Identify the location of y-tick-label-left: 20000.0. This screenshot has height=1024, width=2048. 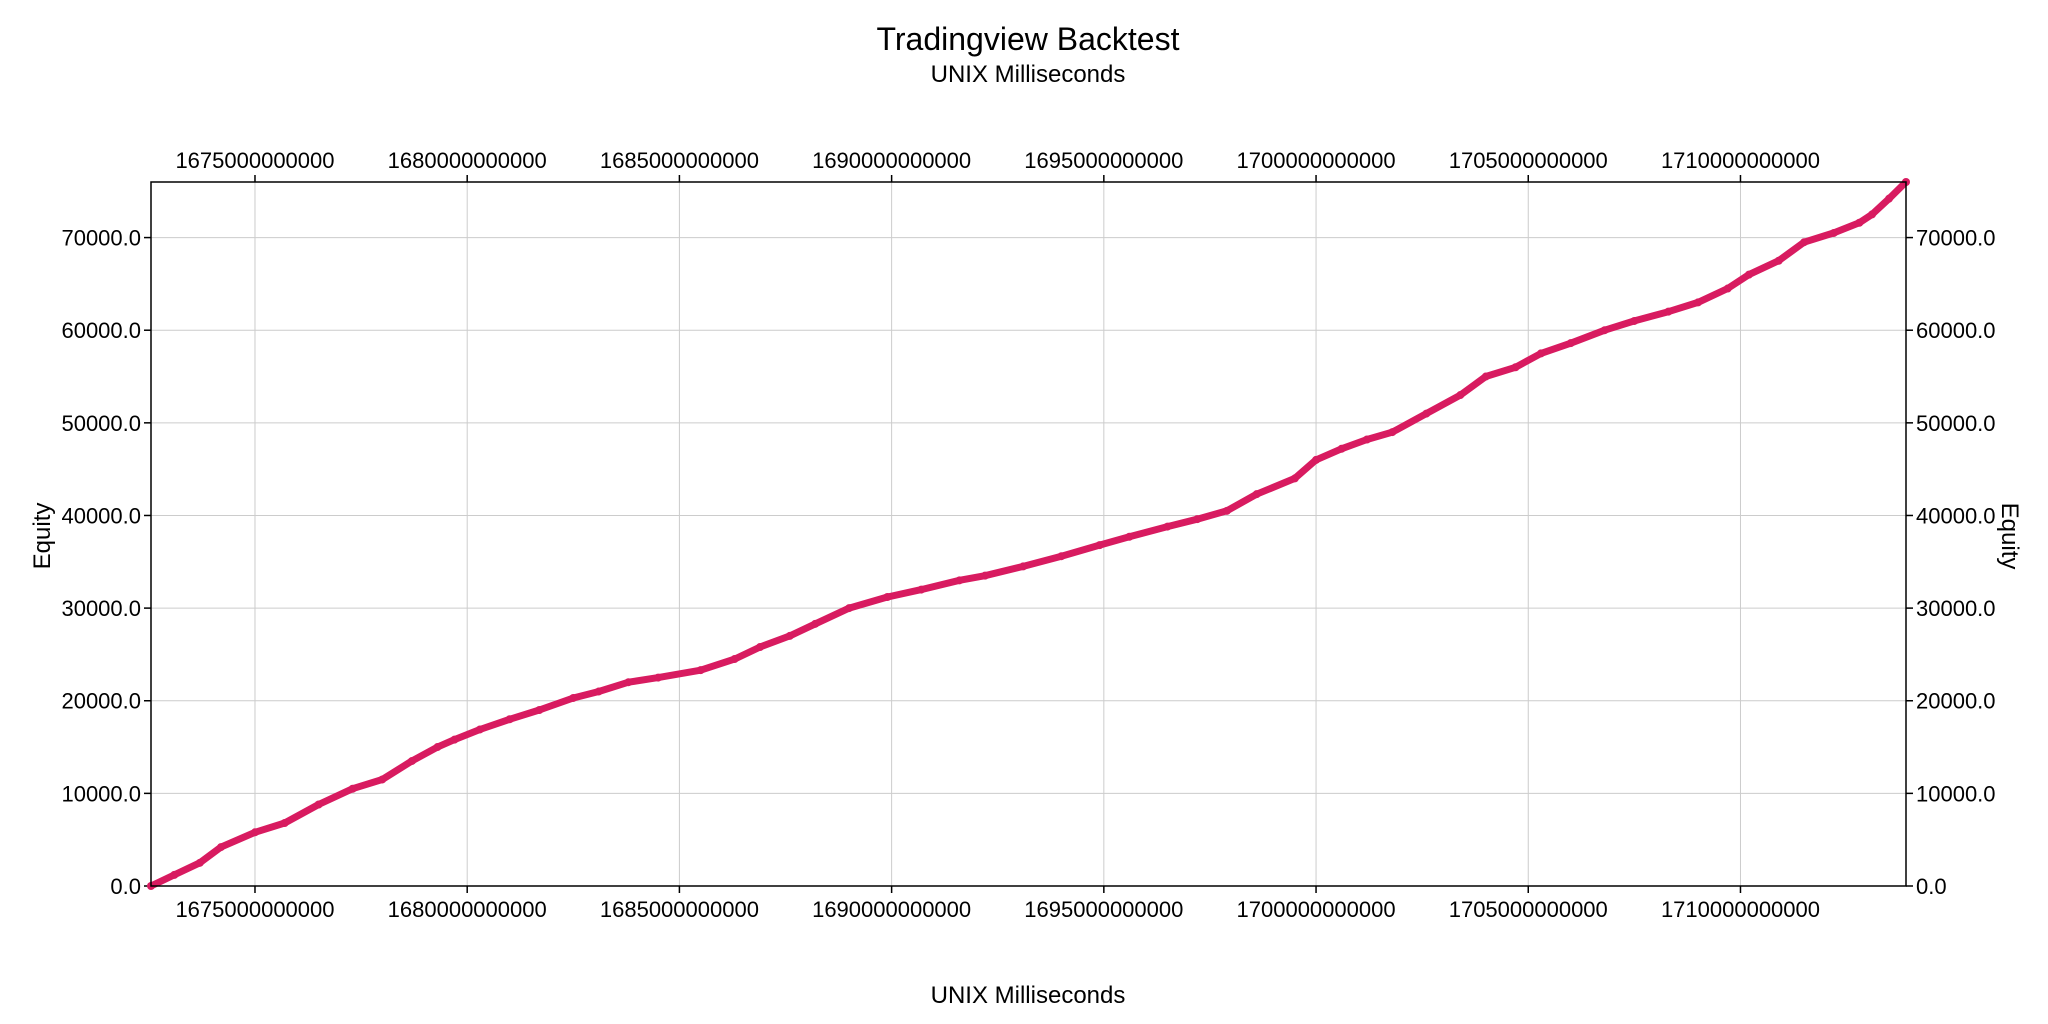
(101, 701).